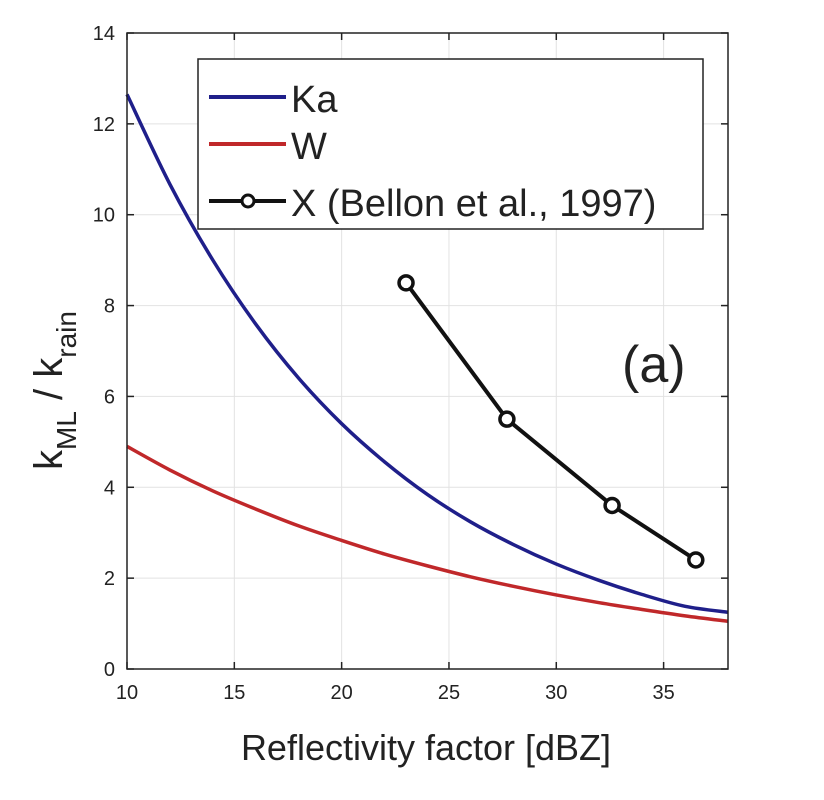  What do you see at coordinates (104, 216) in the screenshot?
I see `y-tick-label: 10` at bounding box center [104, 216].